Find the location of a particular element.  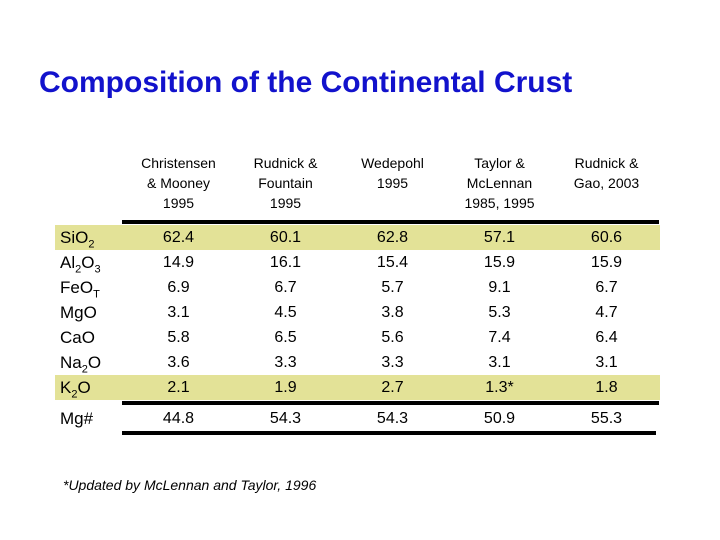

cell-value: 5.6 is located at coordinates (392, 337).